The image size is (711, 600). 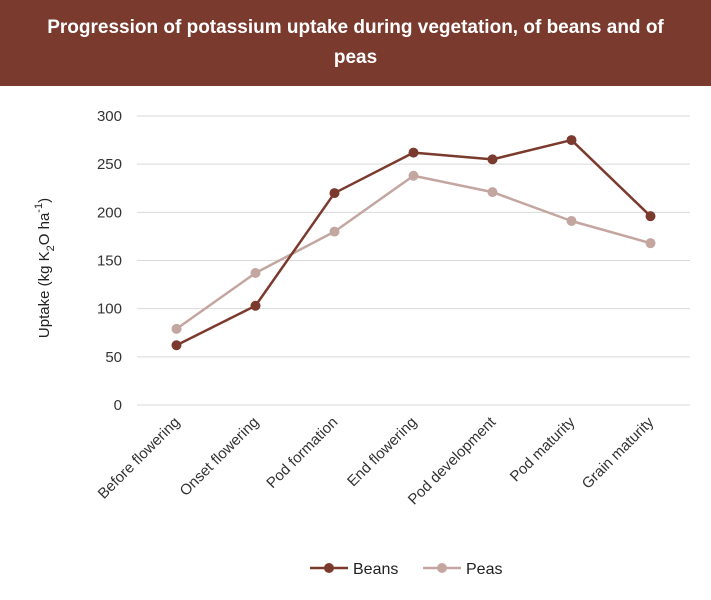 What do you see at coordinates (618, 452) in the screenshot?
I see `x-tick-label: Grain maturity` at bounding box center [618, 452].